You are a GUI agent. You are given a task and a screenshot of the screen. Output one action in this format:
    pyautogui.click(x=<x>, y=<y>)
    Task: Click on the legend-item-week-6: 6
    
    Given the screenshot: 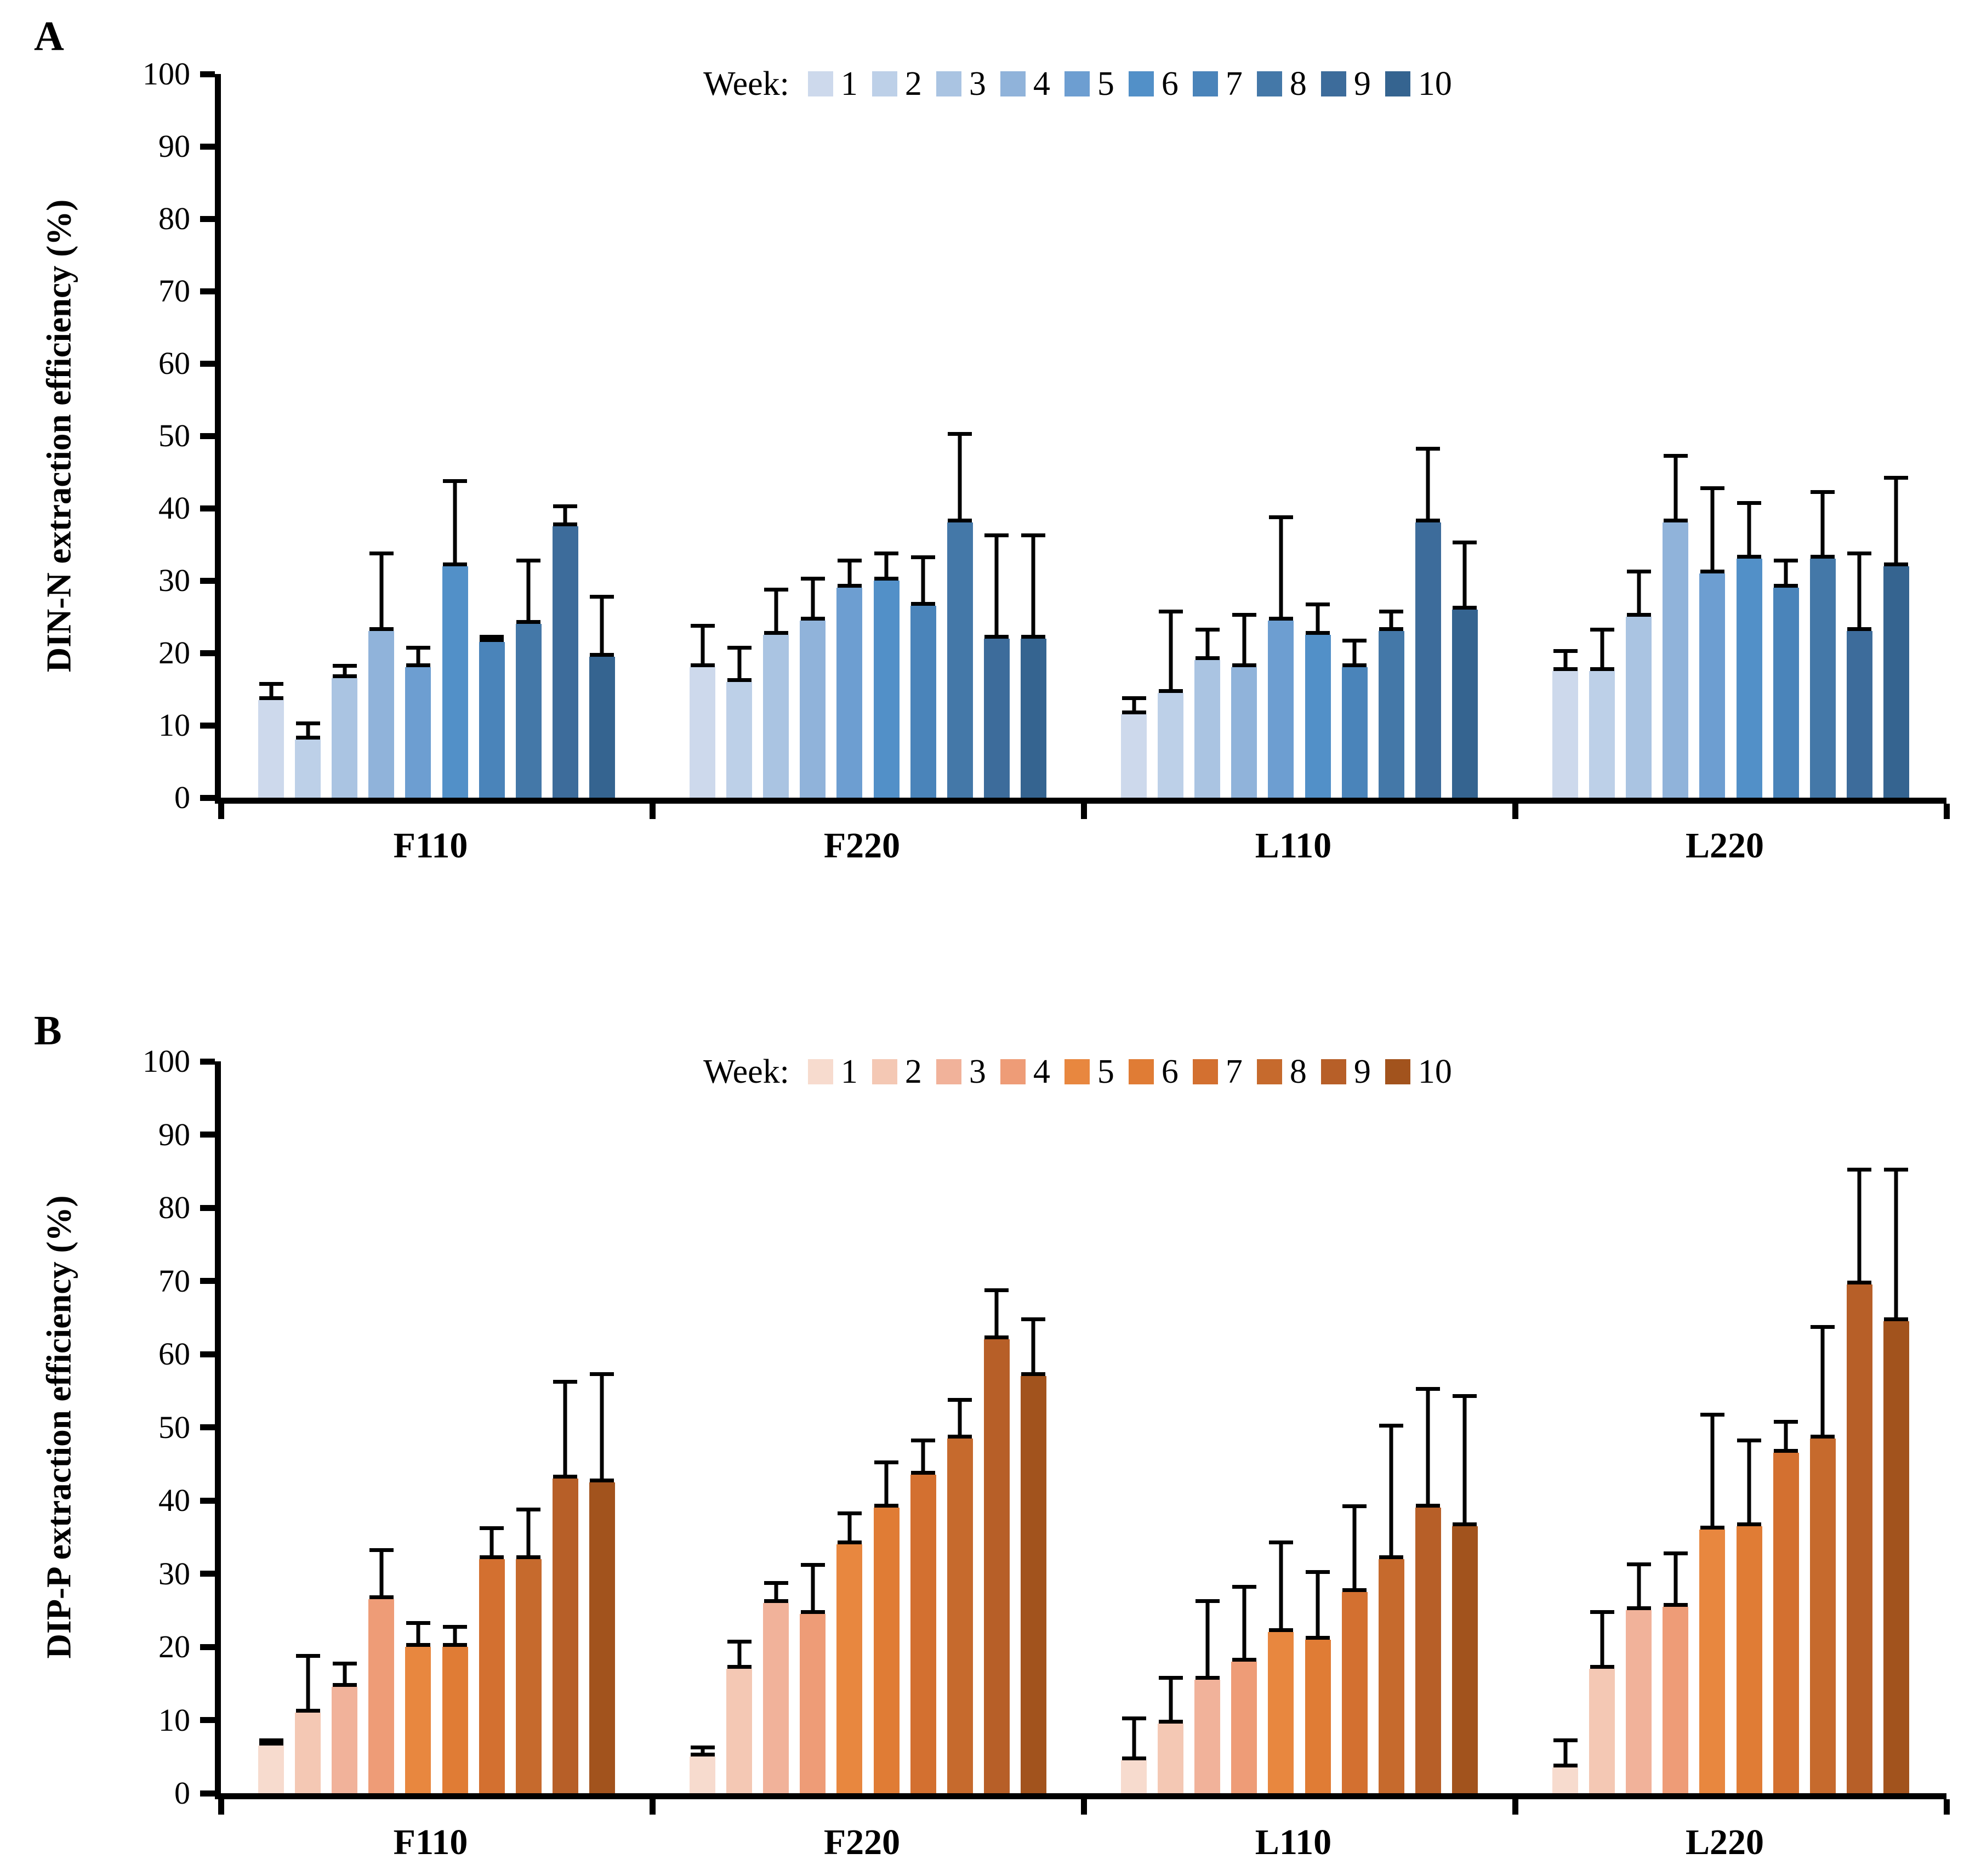 What is the action you would take?
    pyautogui.click(x=1153, y=84)
    